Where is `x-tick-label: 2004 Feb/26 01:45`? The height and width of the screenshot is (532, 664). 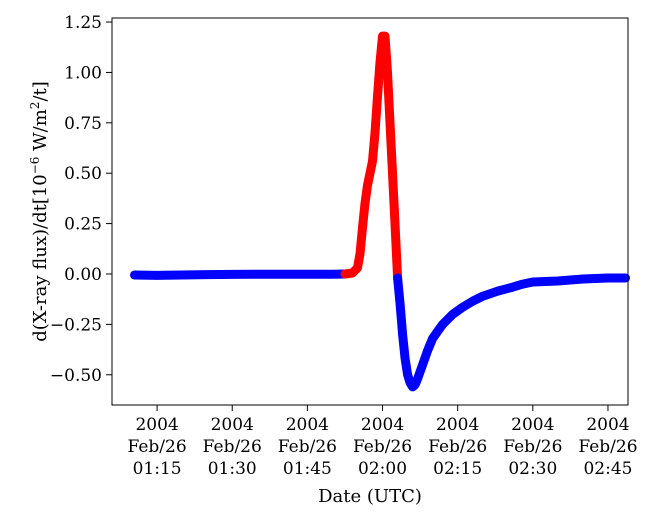 x-tick-label: 2004 Feb/26 01:45 is located at coordinates (307, 447).